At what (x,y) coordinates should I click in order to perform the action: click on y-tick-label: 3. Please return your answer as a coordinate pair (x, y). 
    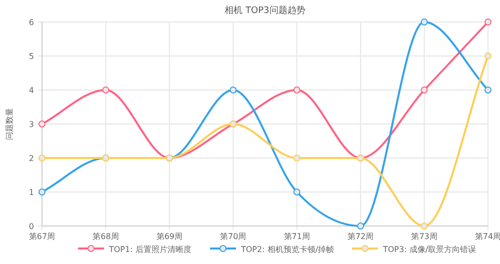
    Looking at the image, I should click on (31, 124).